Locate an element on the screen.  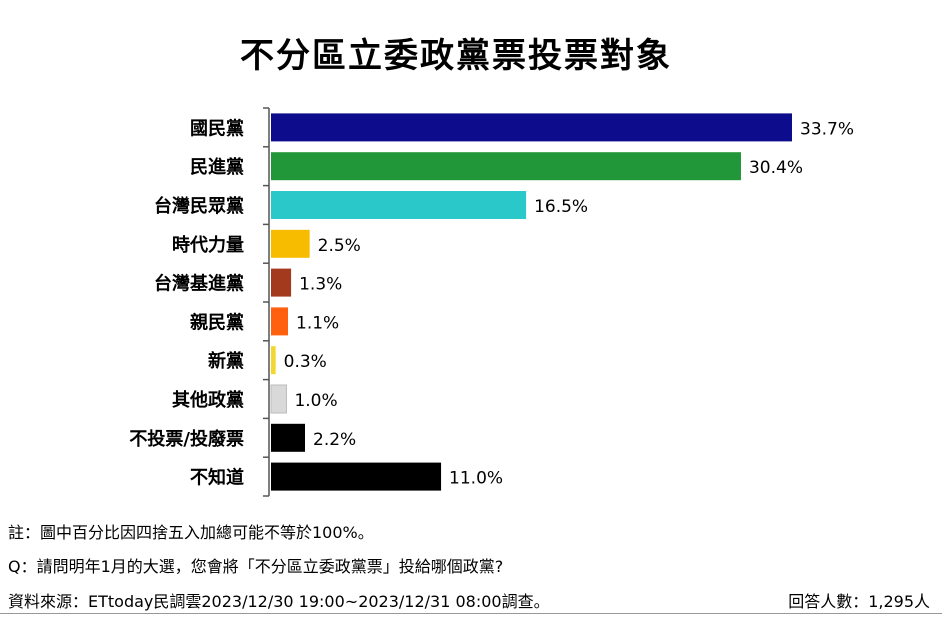
category-label: 台灣基進黨 is located at coordinates (199, 284).